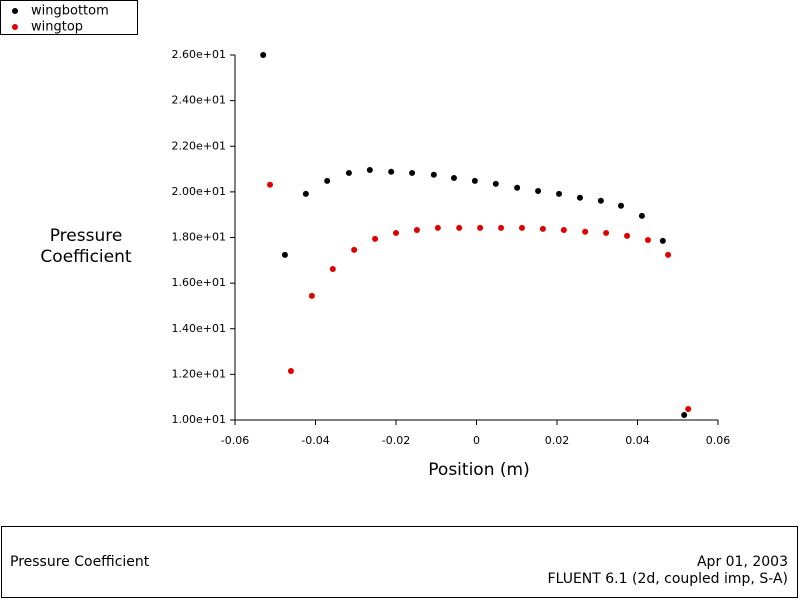 Image resolution: width=800 pixels, height=600 pixels. What do you see at coordinates (396, 440) in the screenshot?
I see `x-tick-label: -0.02` at bounding box center [396, 440].